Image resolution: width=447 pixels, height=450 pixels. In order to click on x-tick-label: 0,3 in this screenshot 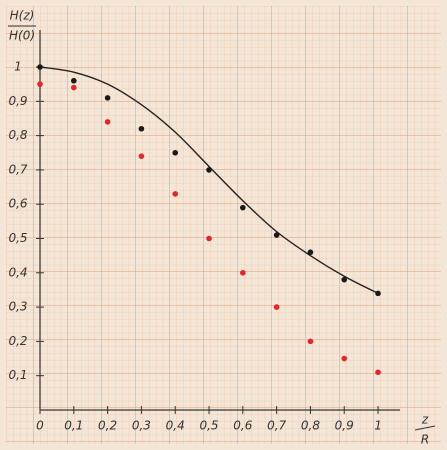, I will do `click(141, 426)`.